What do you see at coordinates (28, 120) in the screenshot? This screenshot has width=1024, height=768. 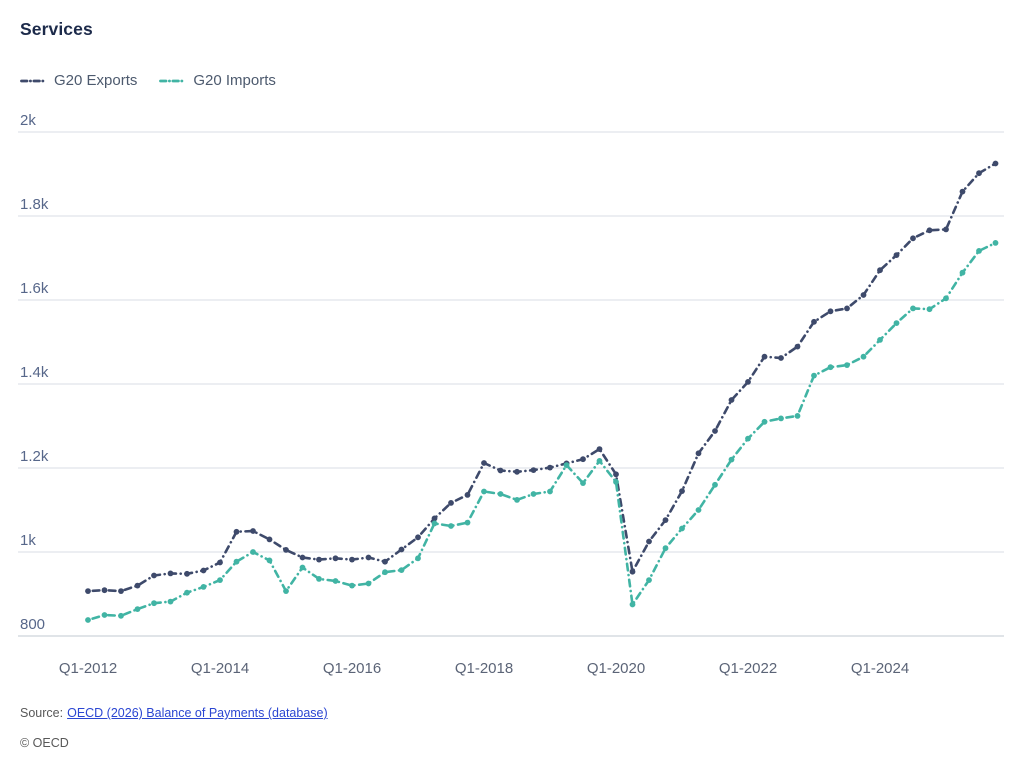 I see `y-axis-tick-label: 2k` at bounding box center [28, 120].